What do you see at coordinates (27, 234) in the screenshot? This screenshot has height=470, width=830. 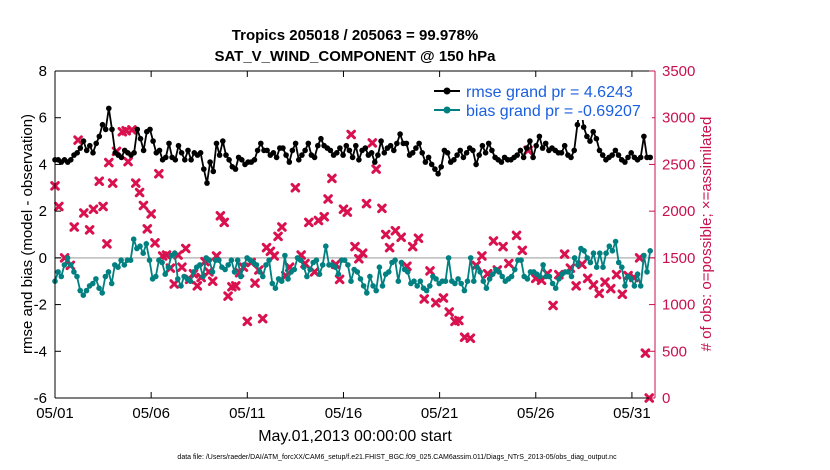 I see `y-axis-label-left: rmse and bias (model - observation)` at bounding box center [27, 234].